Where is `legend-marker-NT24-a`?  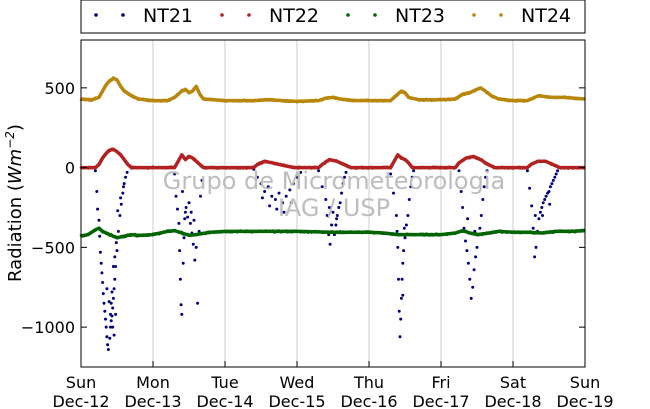
legend-marker-NT24-a is located at coordinates (474, 15).